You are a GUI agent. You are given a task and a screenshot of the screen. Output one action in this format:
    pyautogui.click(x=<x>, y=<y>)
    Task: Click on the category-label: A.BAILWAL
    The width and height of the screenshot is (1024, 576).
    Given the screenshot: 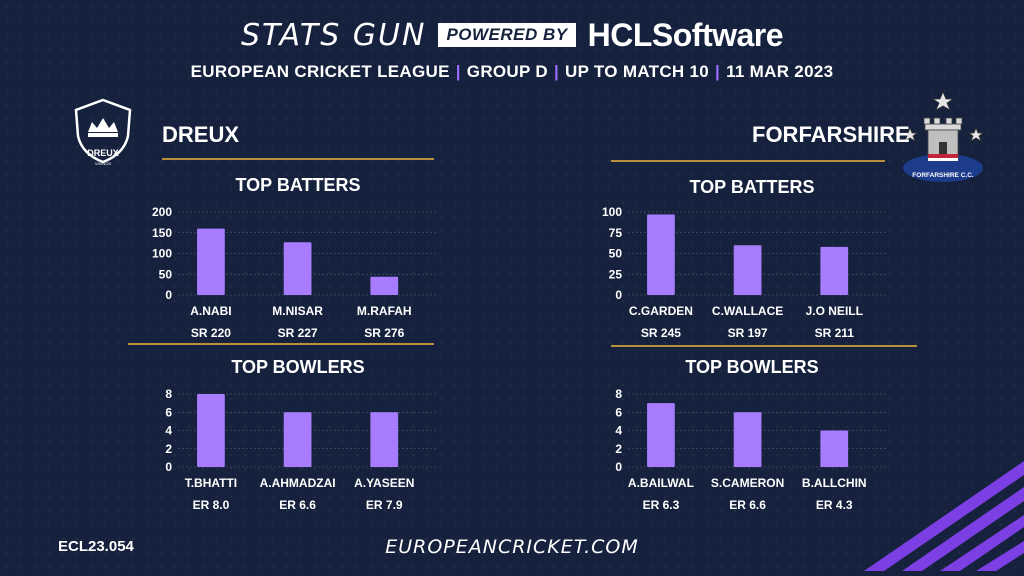 What is the action you would take?
    pyautogui.click(x=661, y=483)
    